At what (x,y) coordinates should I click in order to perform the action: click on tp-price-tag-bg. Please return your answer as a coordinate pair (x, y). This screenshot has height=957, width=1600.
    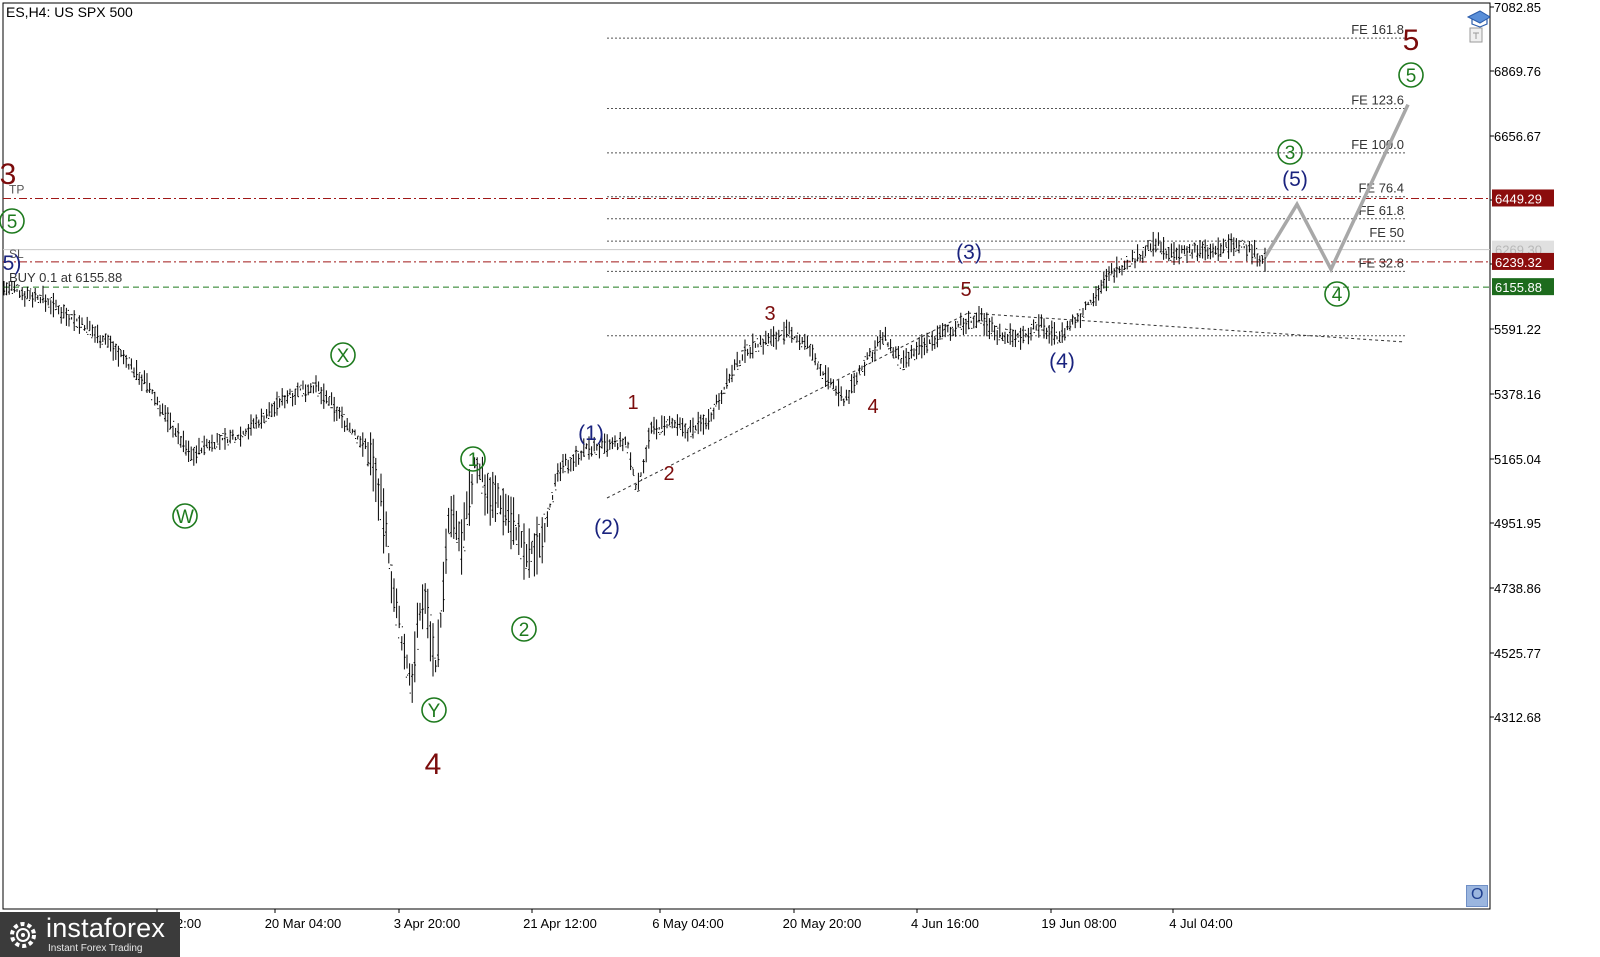
    Looking at the image, I should click on (1523, 198).